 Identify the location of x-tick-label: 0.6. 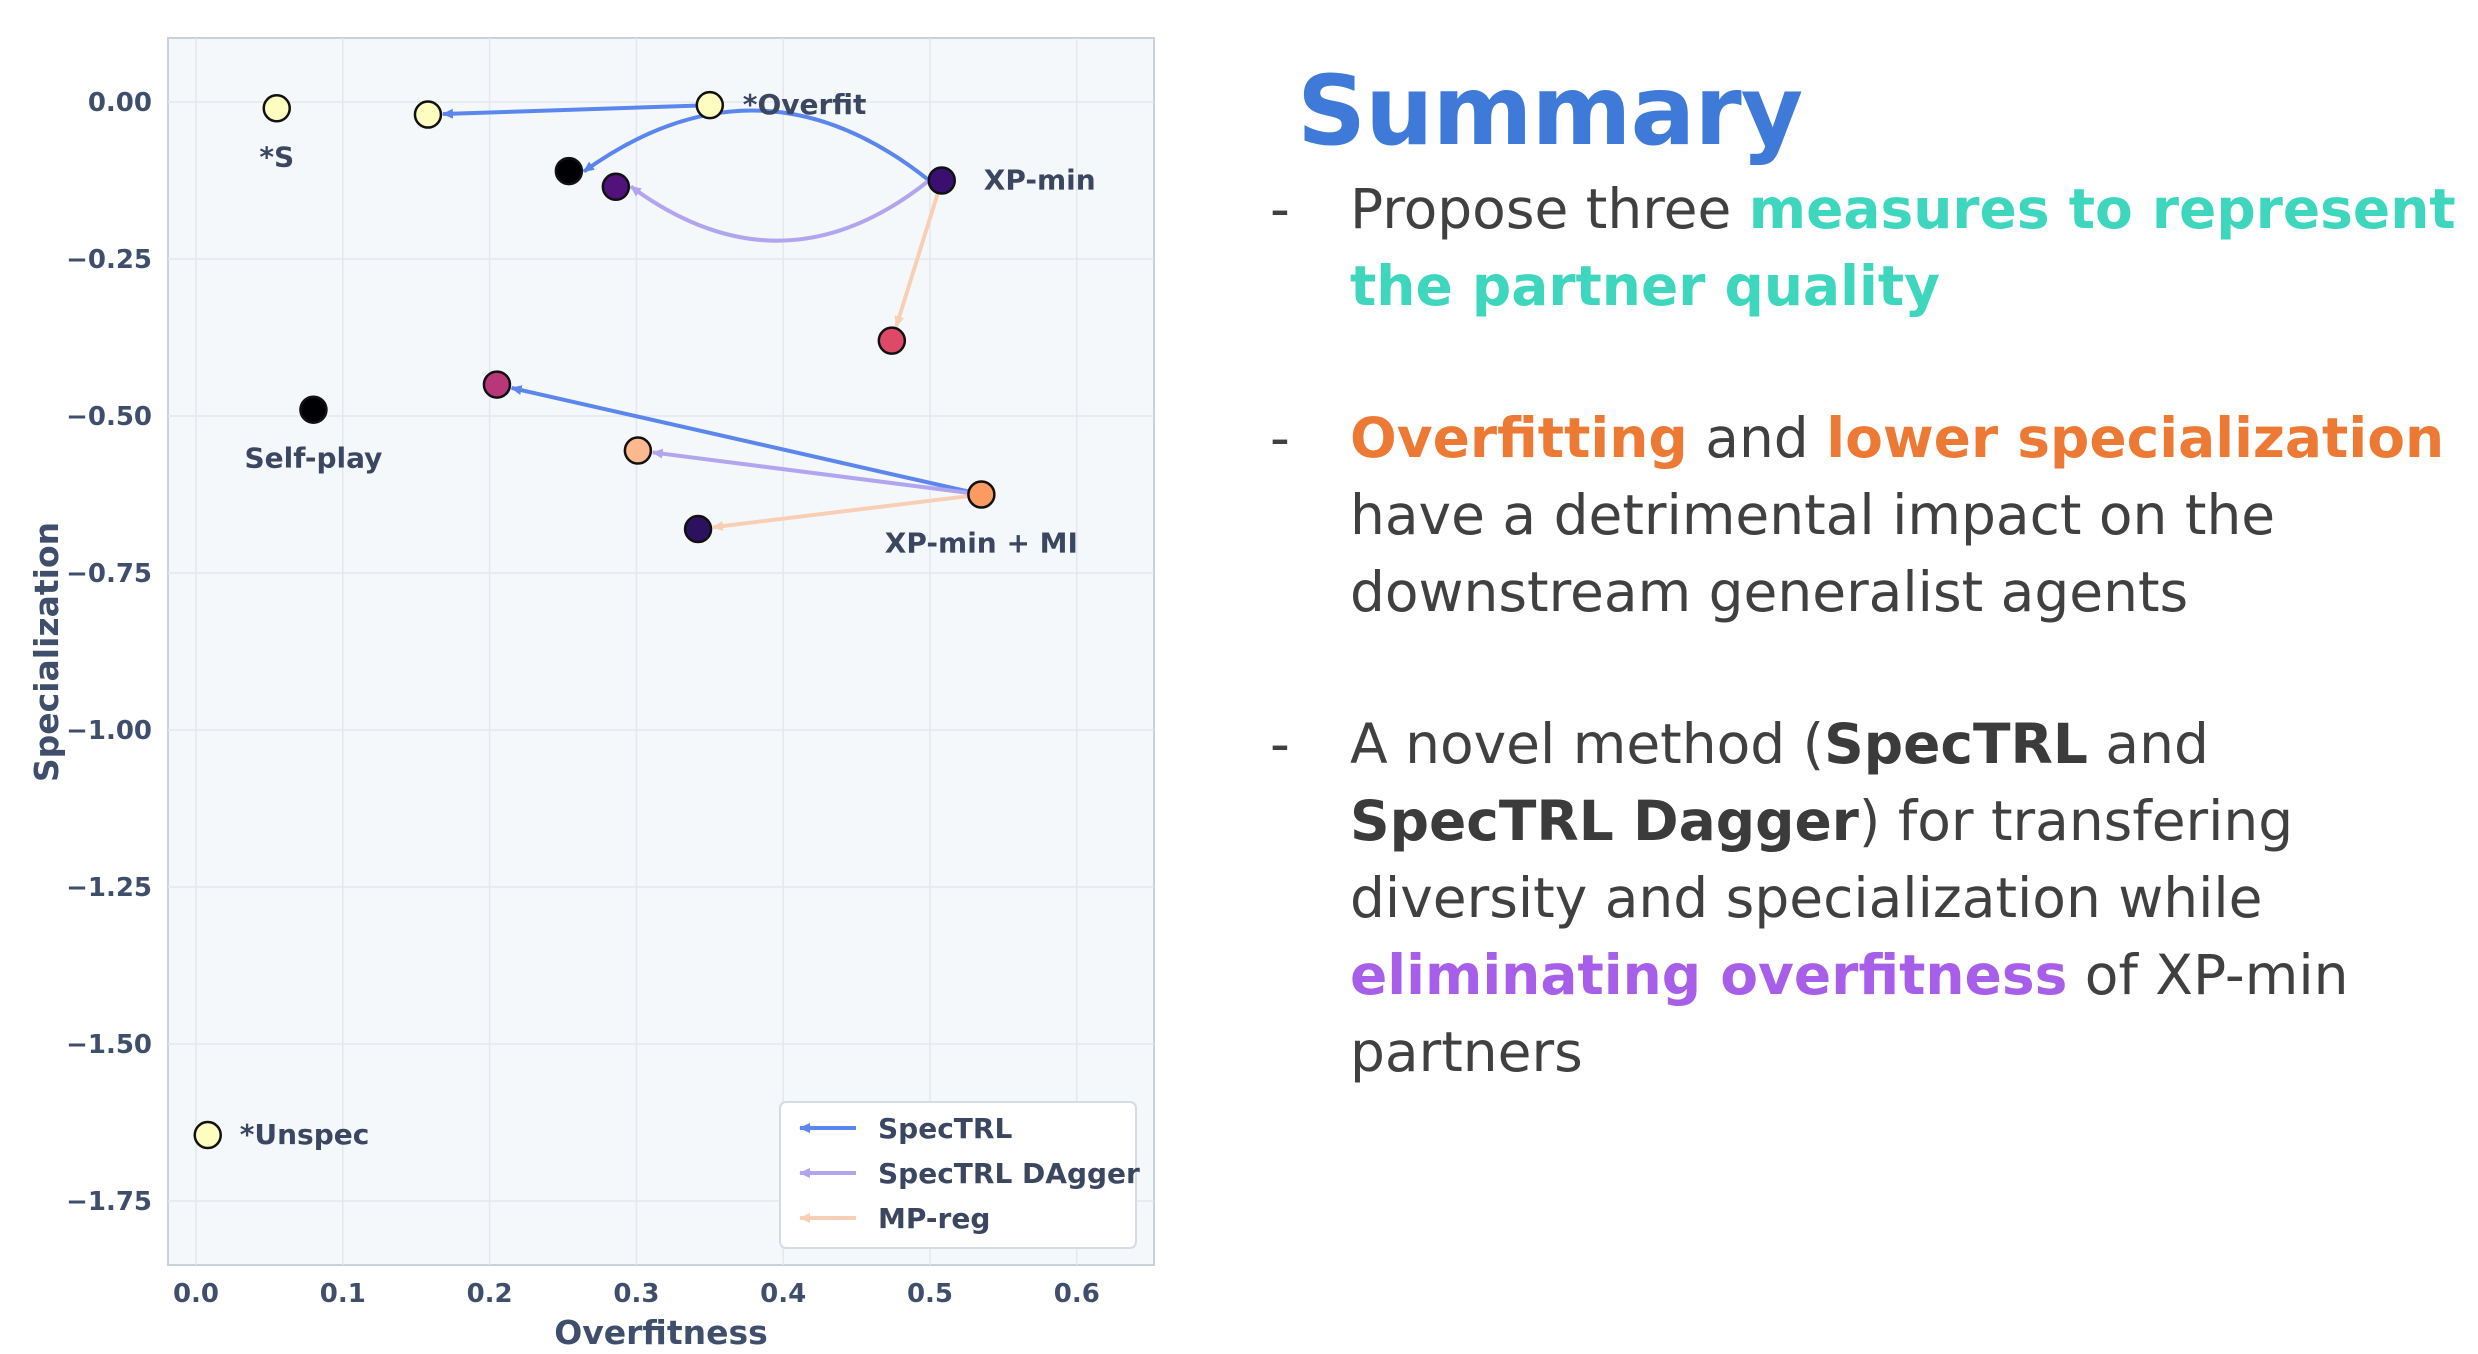
(1077, 1294).